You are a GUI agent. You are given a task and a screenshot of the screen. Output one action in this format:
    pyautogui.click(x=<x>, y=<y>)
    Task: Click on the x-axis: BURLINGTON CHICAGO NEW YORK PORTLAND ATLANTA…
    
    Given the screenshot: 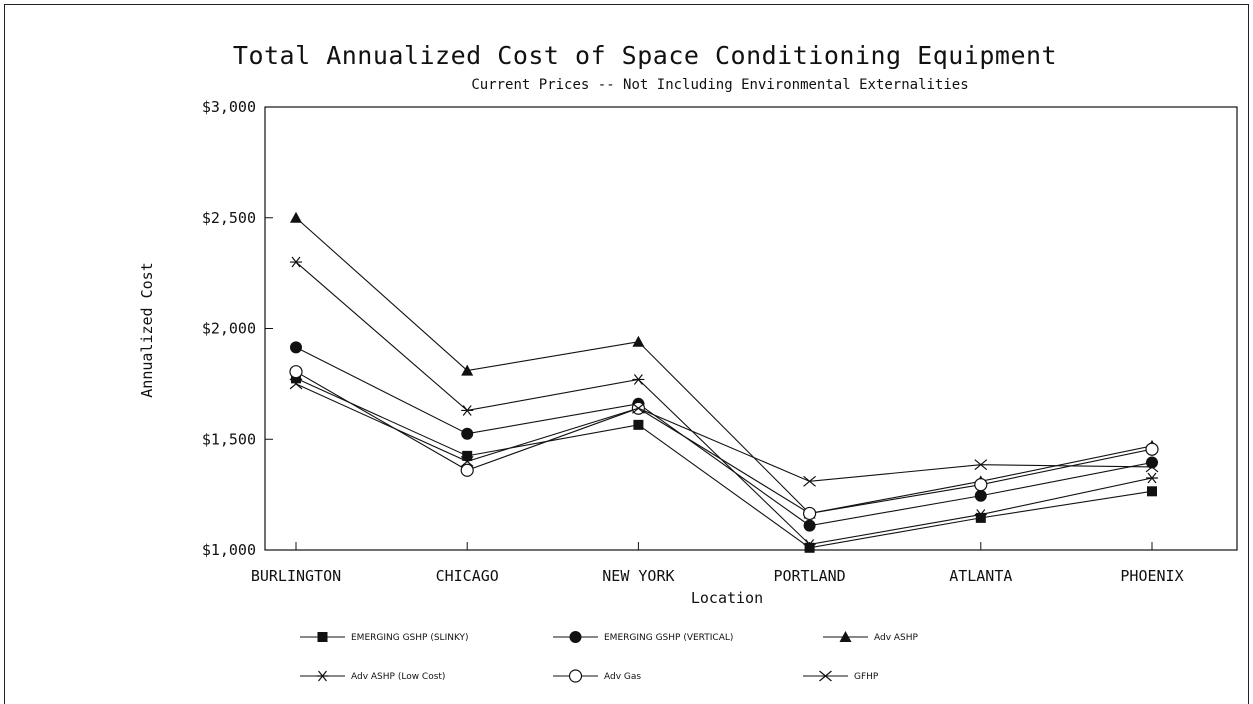 What is the action you would take?
    pyautogui.click(x=717, y=563)
    